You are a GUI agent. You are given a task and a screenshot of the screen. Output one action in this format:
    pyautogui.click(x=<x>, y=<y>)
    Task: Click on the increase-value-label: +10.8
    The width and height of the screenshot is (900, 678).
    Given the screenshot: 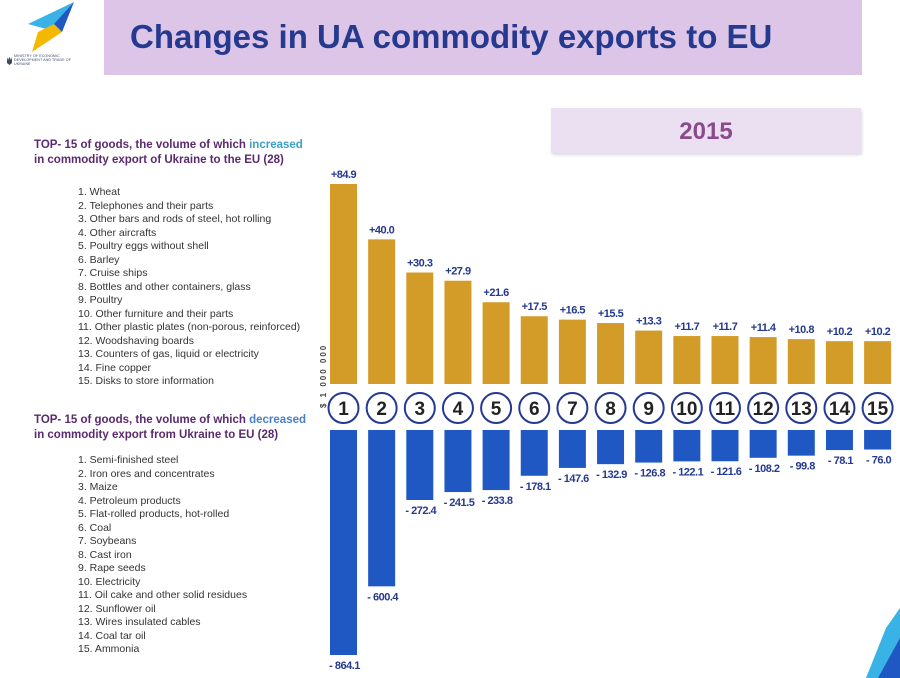 What is the action you would take?
    pyautogui.click(x=802, y=330)
    